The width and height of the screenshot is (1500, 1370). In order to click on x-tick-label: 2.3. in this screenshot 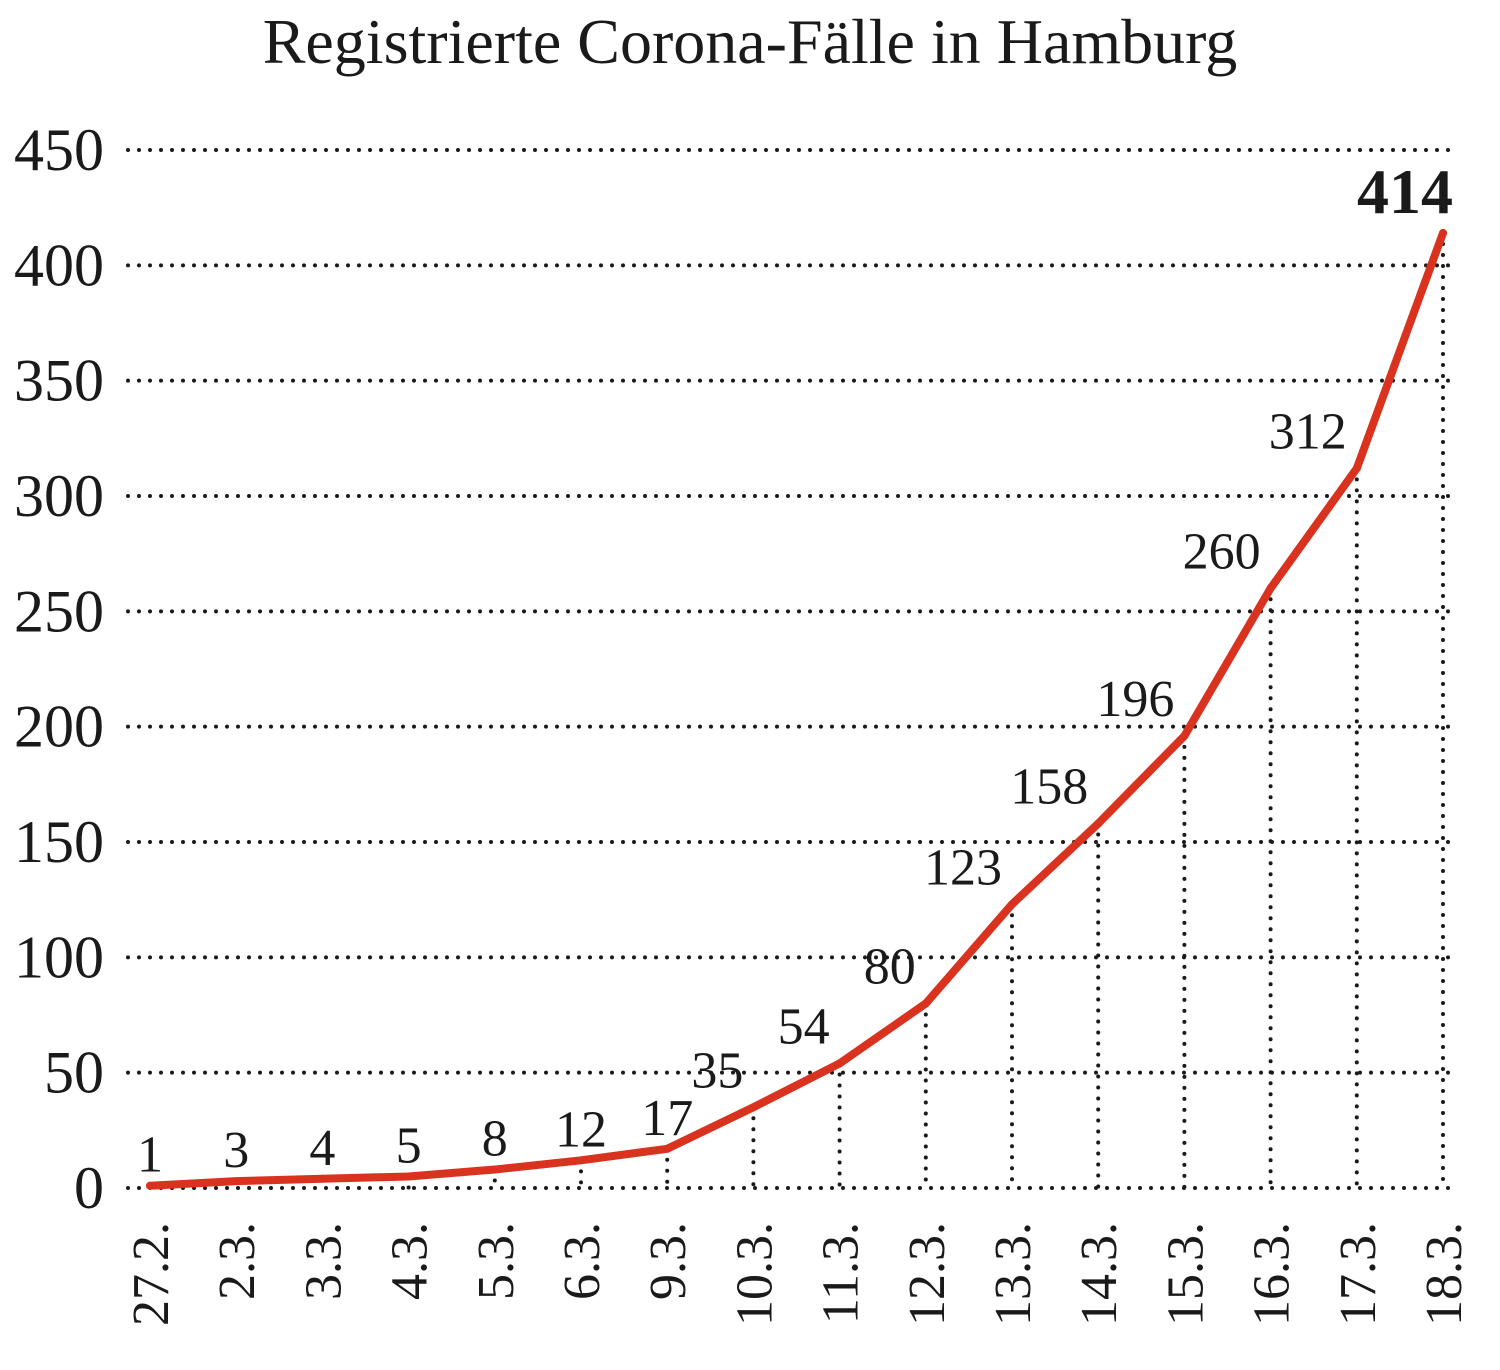, I will do `click(237, 1261)`.